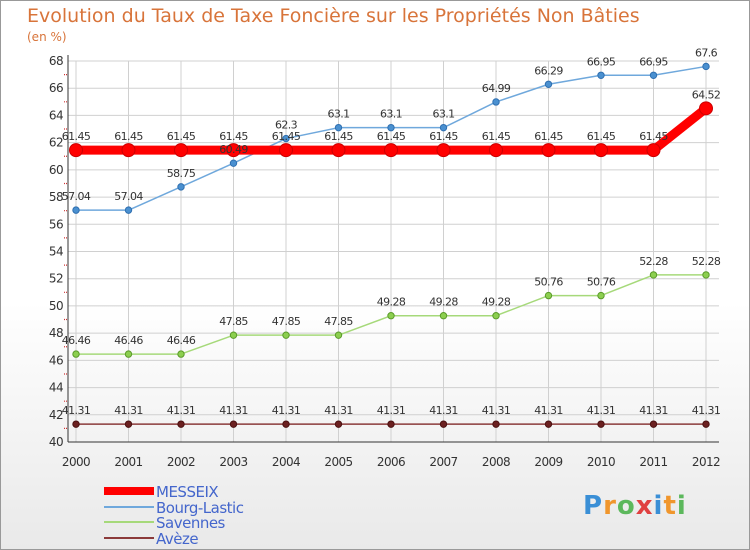  What do you see at coordinates (706, 52) in the screenshot?
I see `data-label-bourg-lastic: 67.6` at bounding box center [706, 52].